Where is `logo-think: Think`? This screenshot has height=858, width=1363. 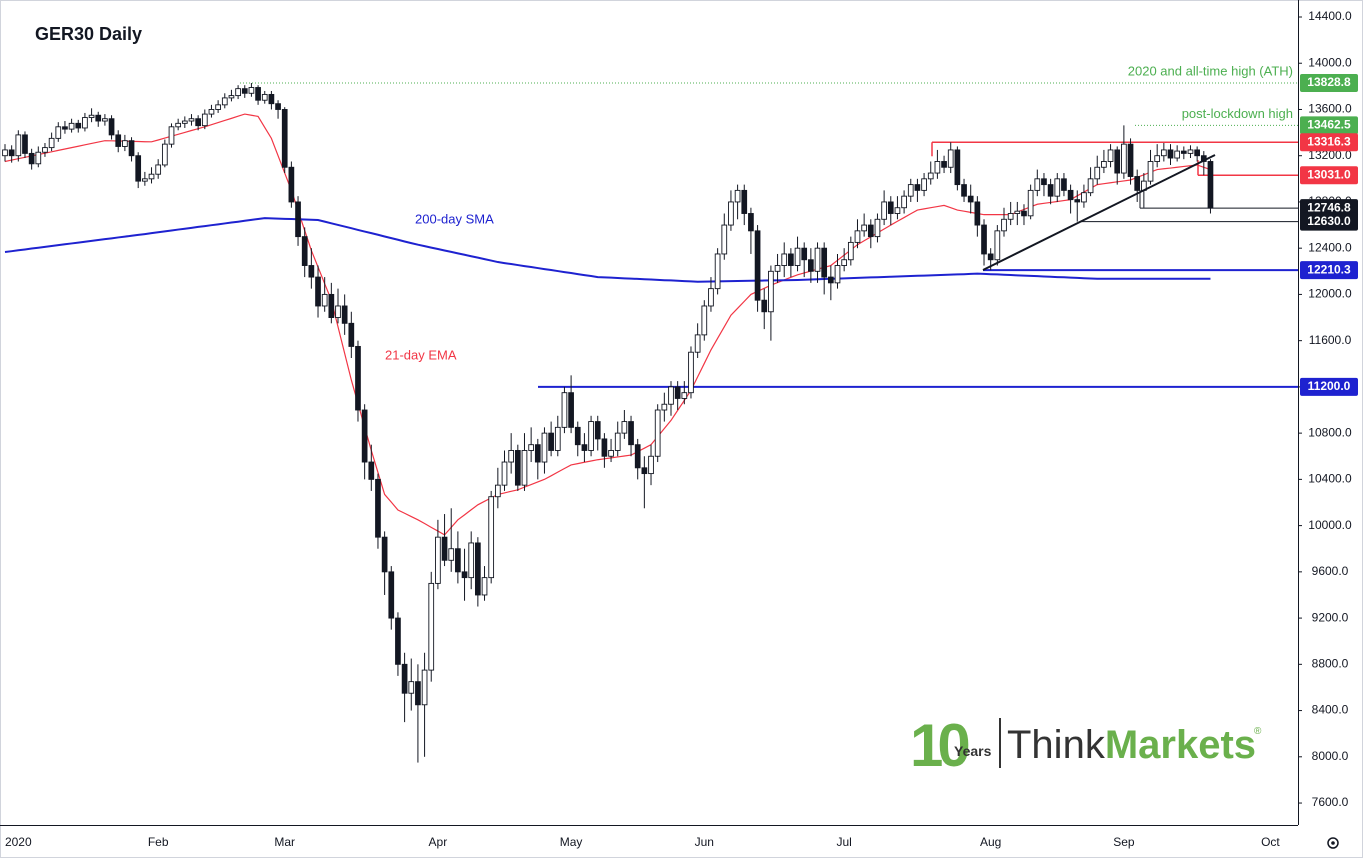 logo-think: Think is located at coordinates (1056, 745).